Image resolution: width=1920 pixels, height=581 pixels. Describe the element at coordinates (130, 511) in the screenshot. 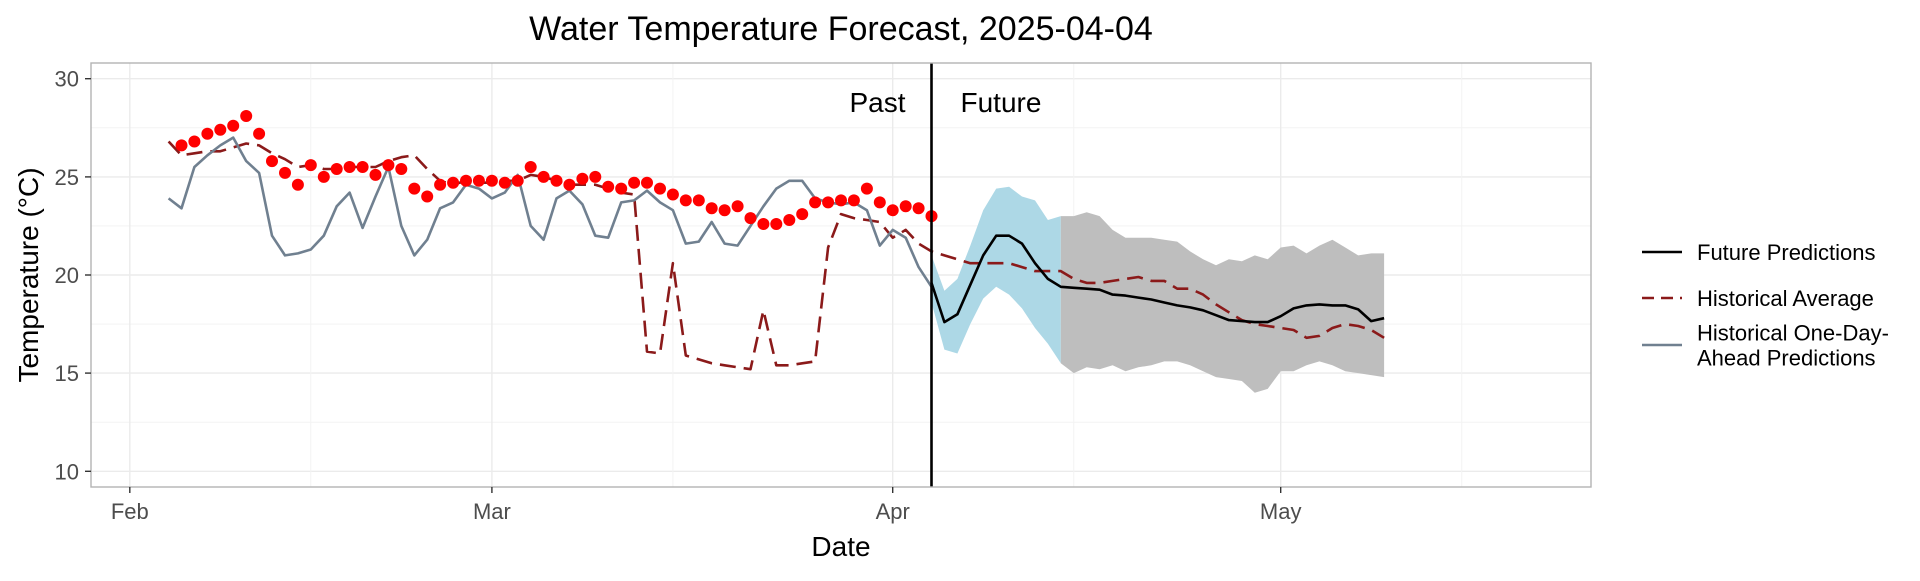

I see `x-tick-label: Feb` at that location.